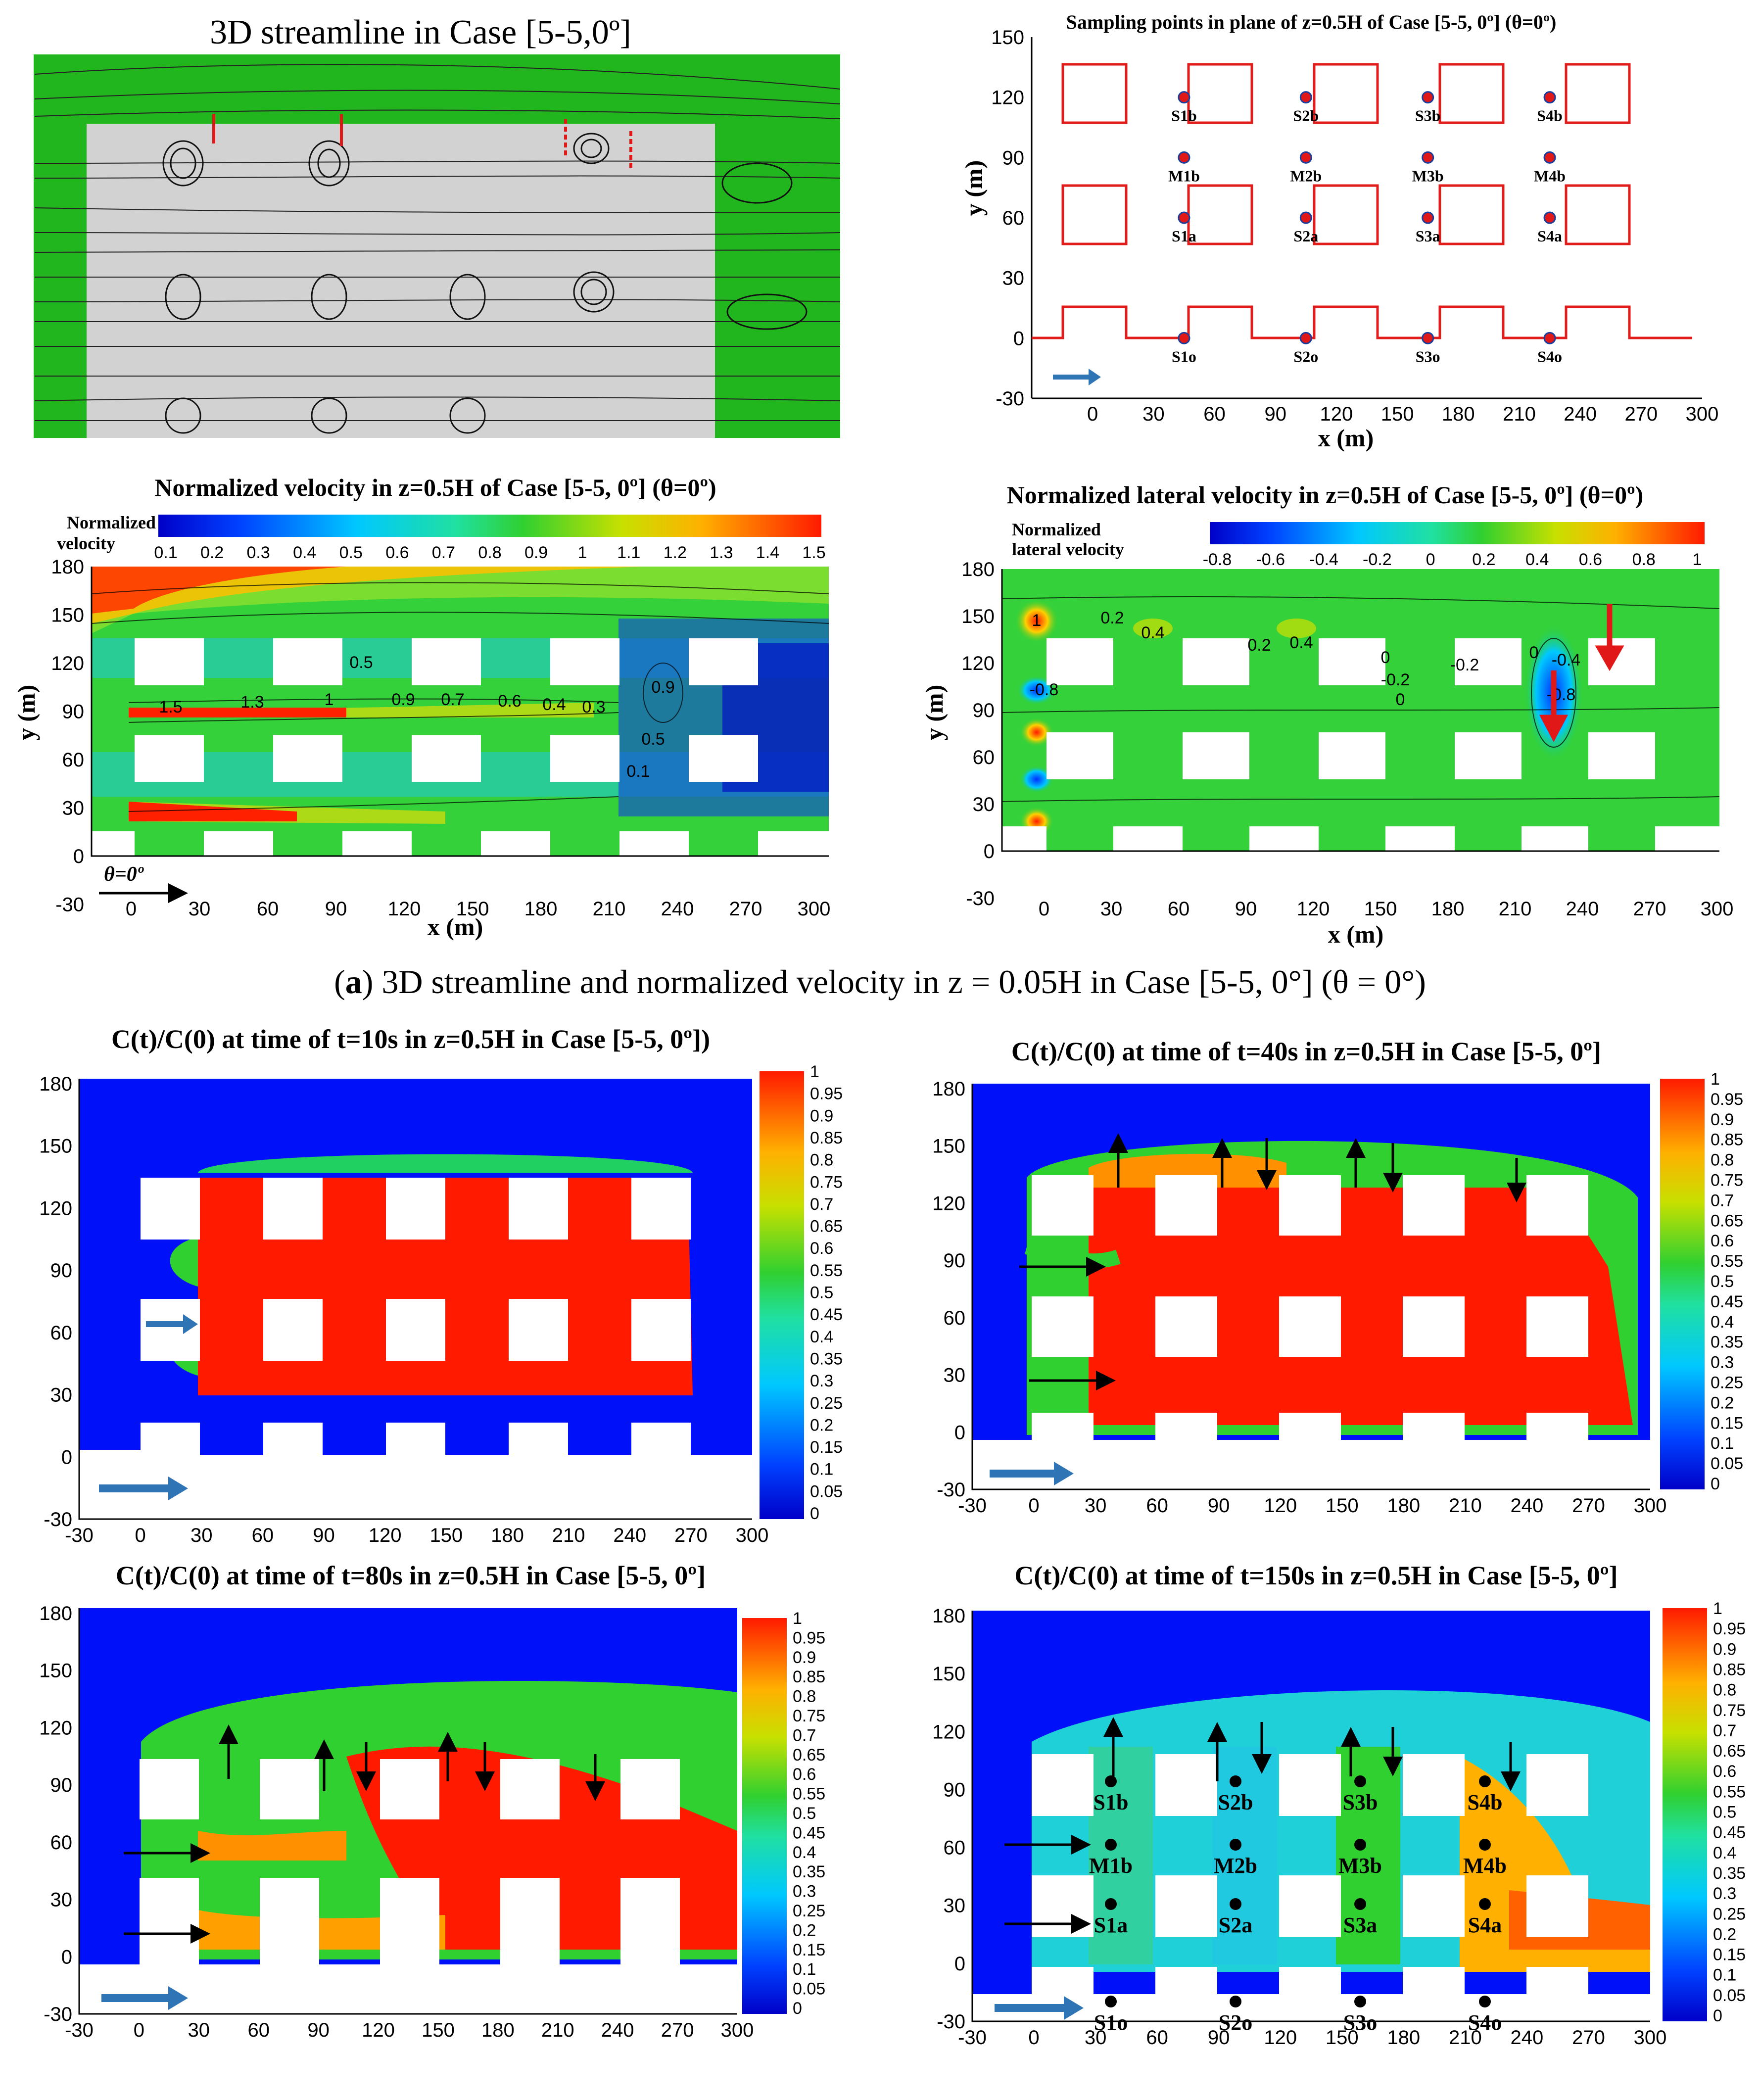  What do you see at coordinates (67, 664) in the screenshot?
I see `velocity-y-tick: 120` at bounding box center [67, 664].